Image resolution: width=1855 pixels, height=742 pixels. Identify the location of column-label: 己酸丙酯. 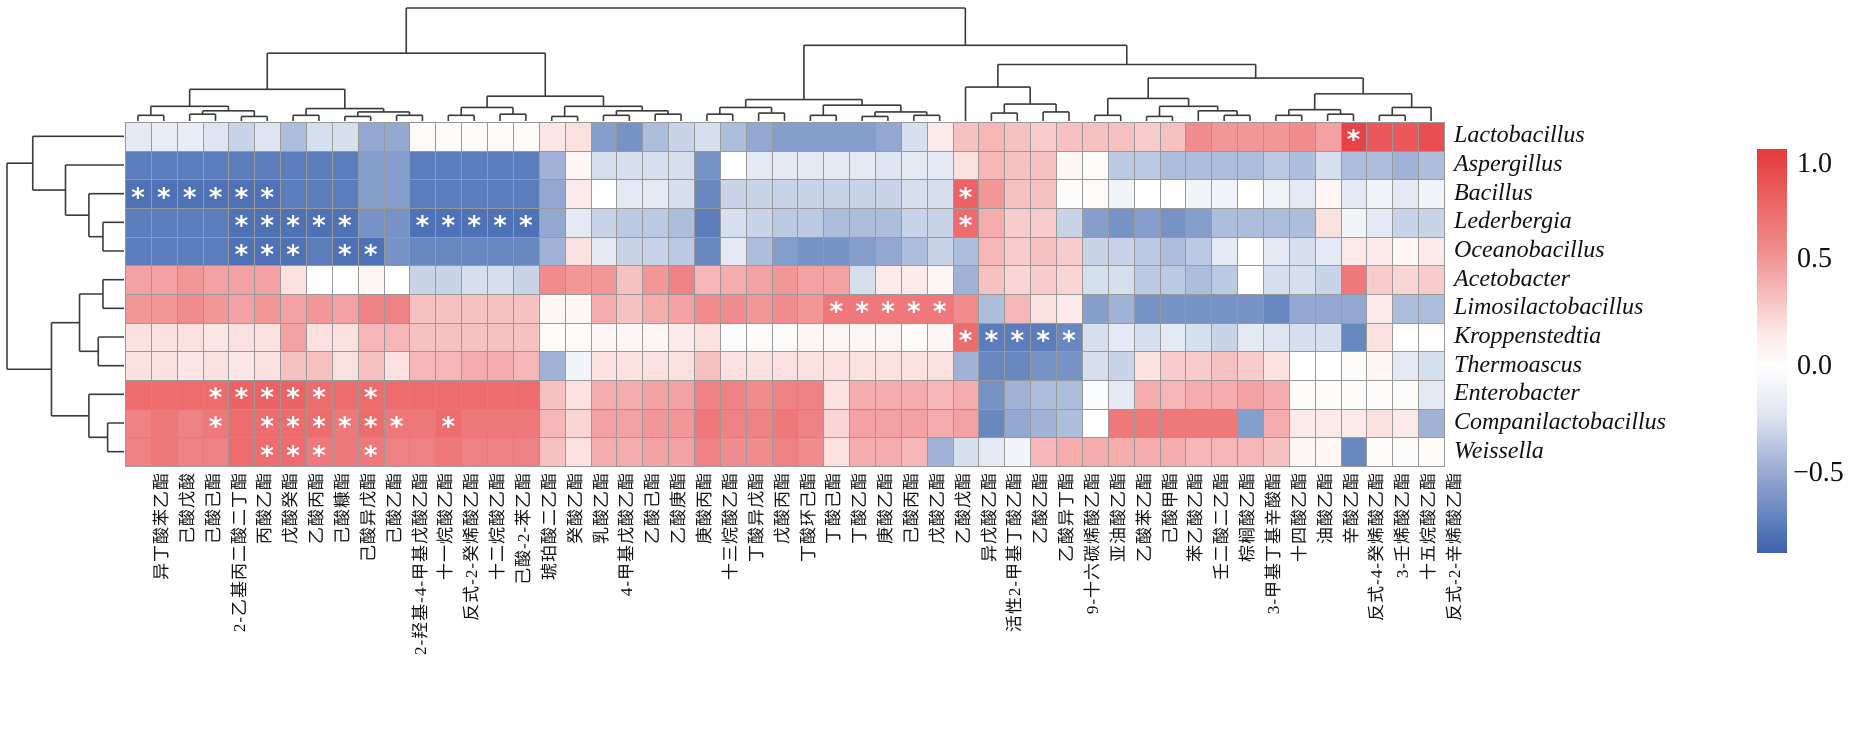
(911, 508).